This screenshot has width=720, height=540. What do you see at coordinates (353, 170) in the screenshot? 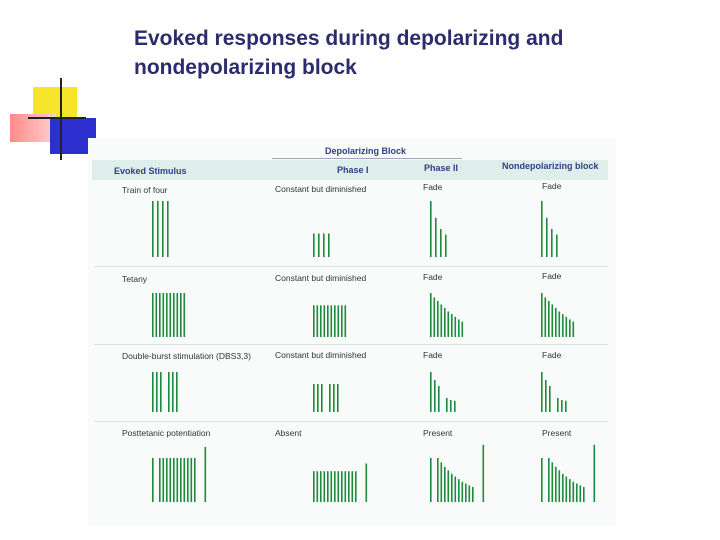
I see `header-phase-1: Phase I` at bounding box center [353, 170].